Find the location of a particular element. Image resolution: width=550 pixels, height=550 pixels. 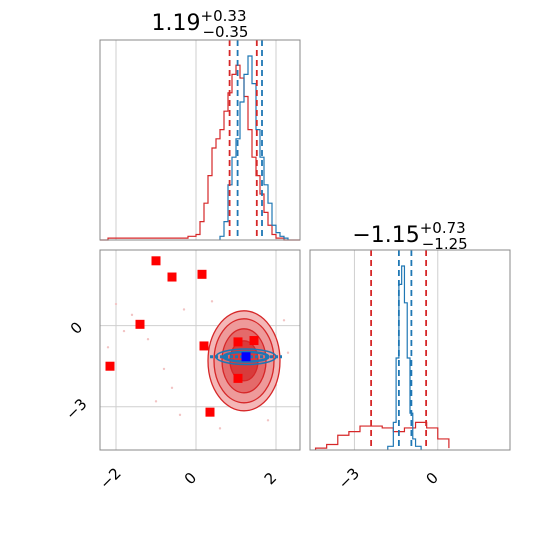

title-value: −1.15 is located at coordinates (385, 235).